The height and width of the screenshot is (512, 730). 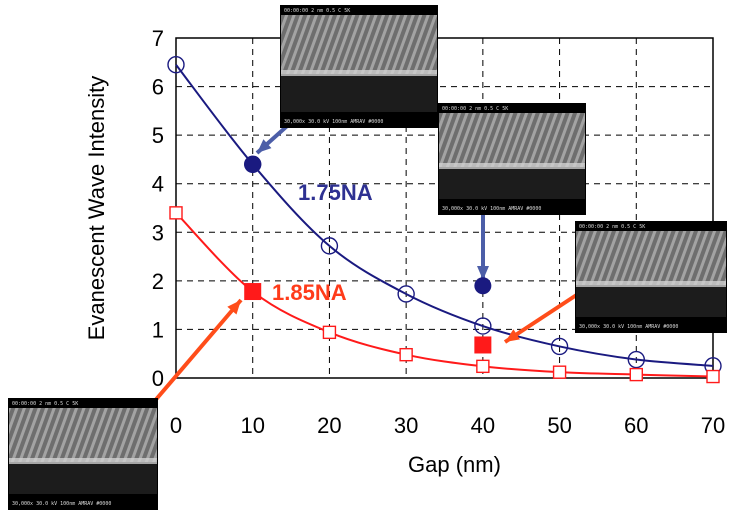 What do you see at coordinates (158, 232) in the screenshot?
I see `y-tick-label: 3` at bounding box center [158, 232].